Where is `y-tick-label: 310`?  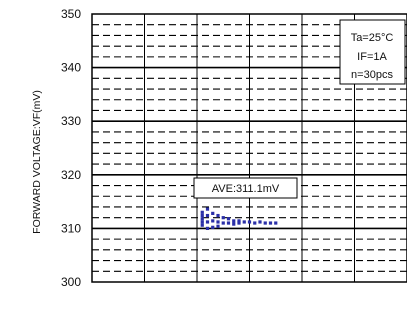
y-tick-label: 310 is located at coordinates (71, 228).